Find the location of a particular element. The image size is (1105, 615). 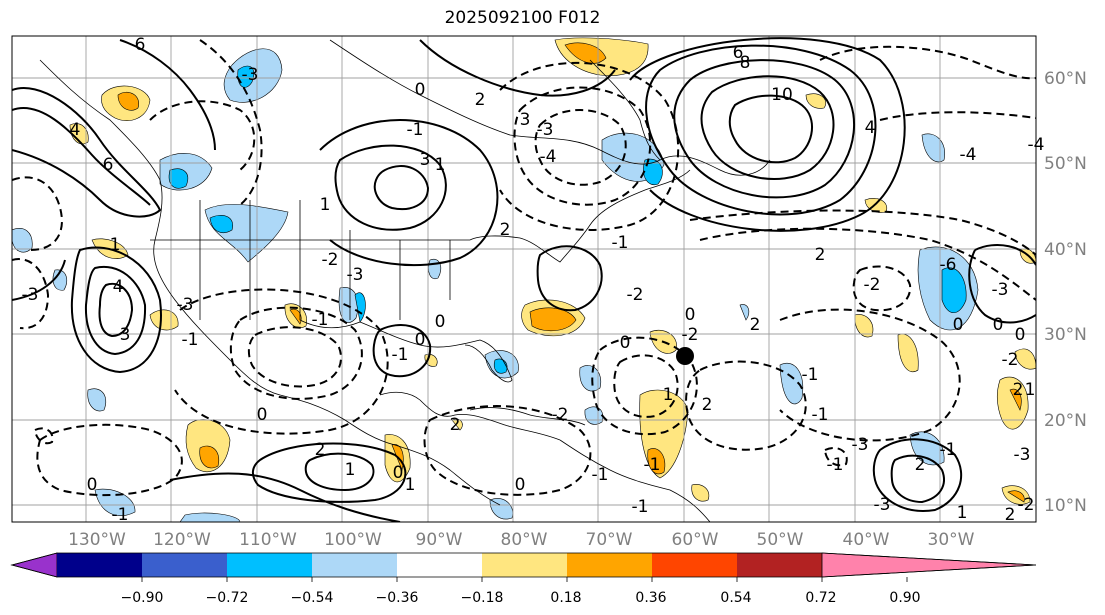

colorbar-tick: 0.90 is located at coordinates (904, 598).